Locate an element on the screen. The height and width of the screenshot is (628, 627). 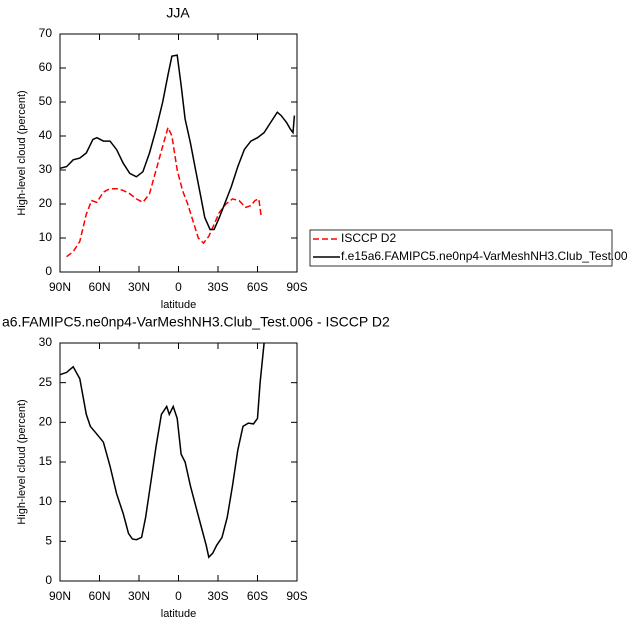
legend-box is located at coordinates (461, 248).